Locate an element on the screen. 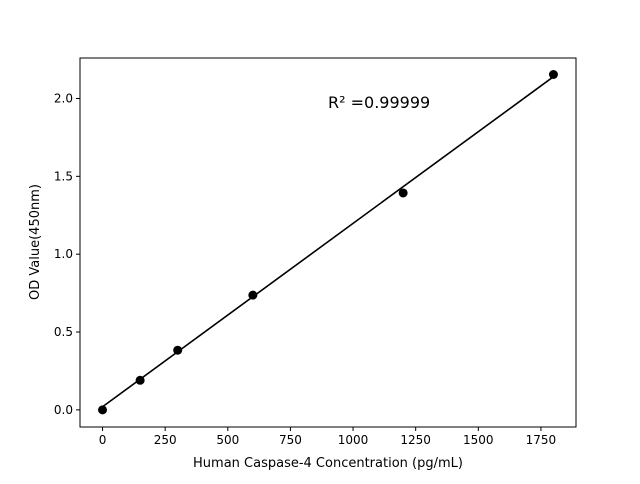  x-tick-label: 1500 is located at coordinates (478, 440).